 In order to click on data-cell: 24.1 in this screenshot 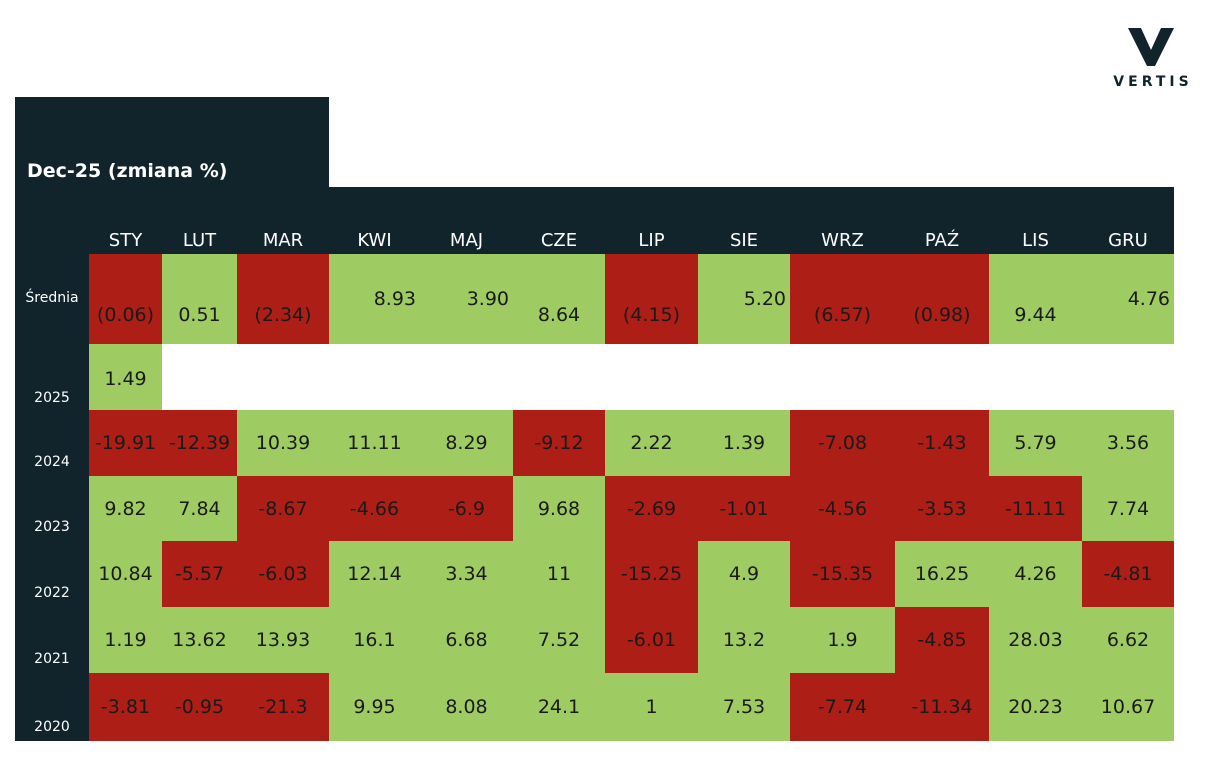, I will do `click(559, 707)`.